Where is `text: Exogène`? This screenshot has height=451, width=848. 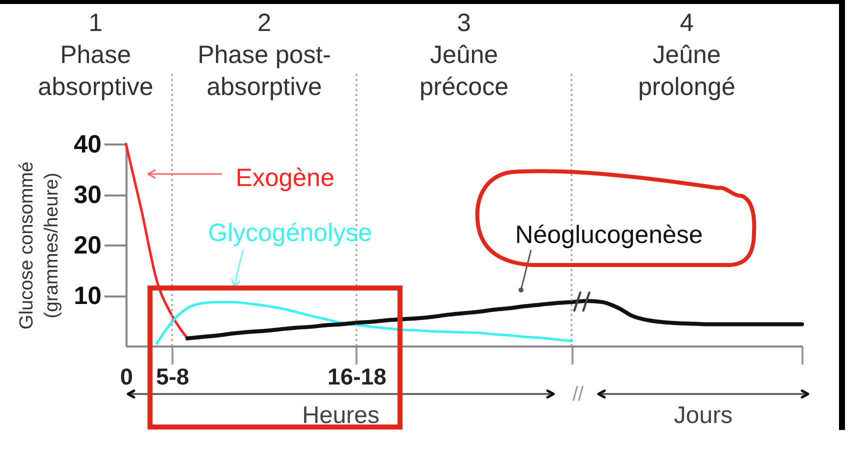 text: Exogène is located at coordinates (285, 178).